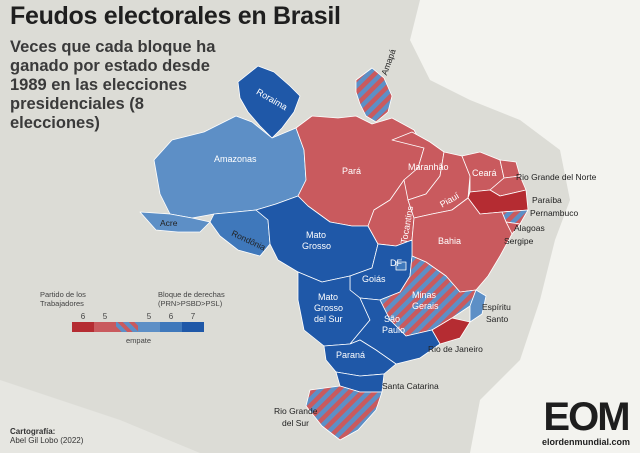 Image resolution: width=640 pixels, height=453 pixels. What do you see at coordinates (63, 299) in the screenshot?
I see `legend-left-label: Partido de los Trabajadores` at bounding box center [63, 299].